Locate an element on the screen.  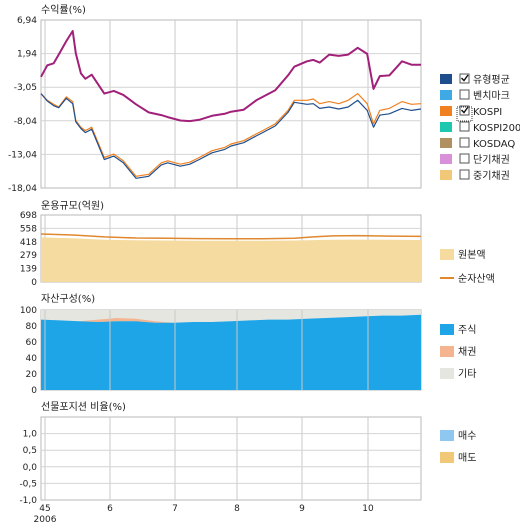
legend-label: KOSPI is located at coordinates (487, 112).